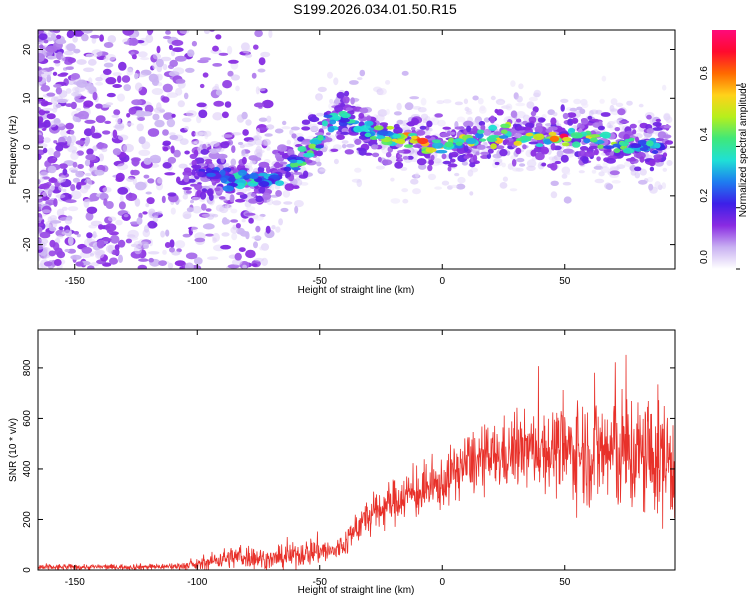 This screenshot has width=750, height=600. I want to click on heatmap-y-tick-label: 20, so click(27, 50).